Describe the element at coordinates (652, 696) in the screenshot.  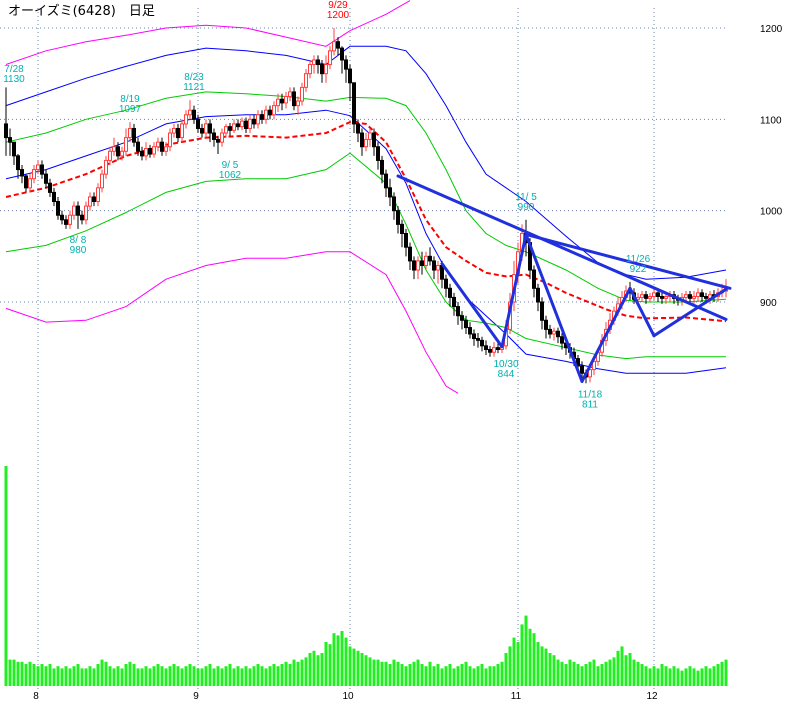
I see `x-month-label: 12` at that location.